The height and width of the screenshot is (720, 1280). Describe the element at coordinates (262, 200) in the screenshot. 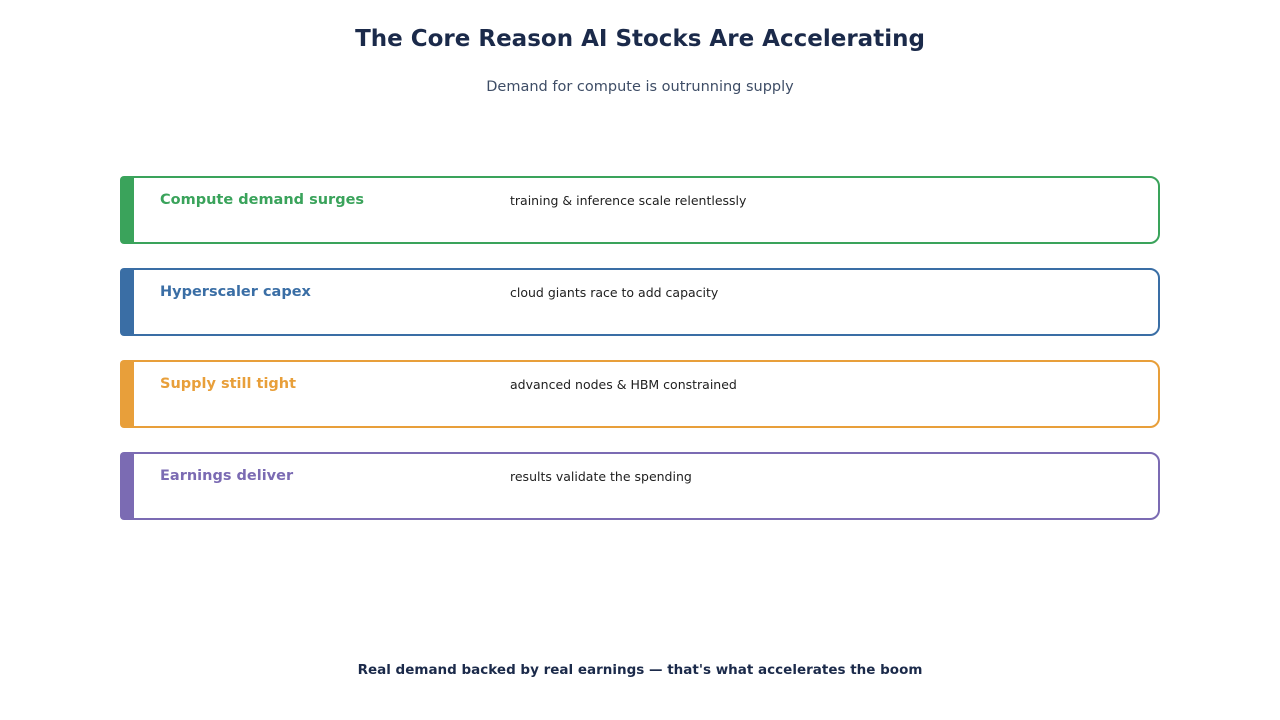

I see `driver-label: Compute demand surges` at that location.